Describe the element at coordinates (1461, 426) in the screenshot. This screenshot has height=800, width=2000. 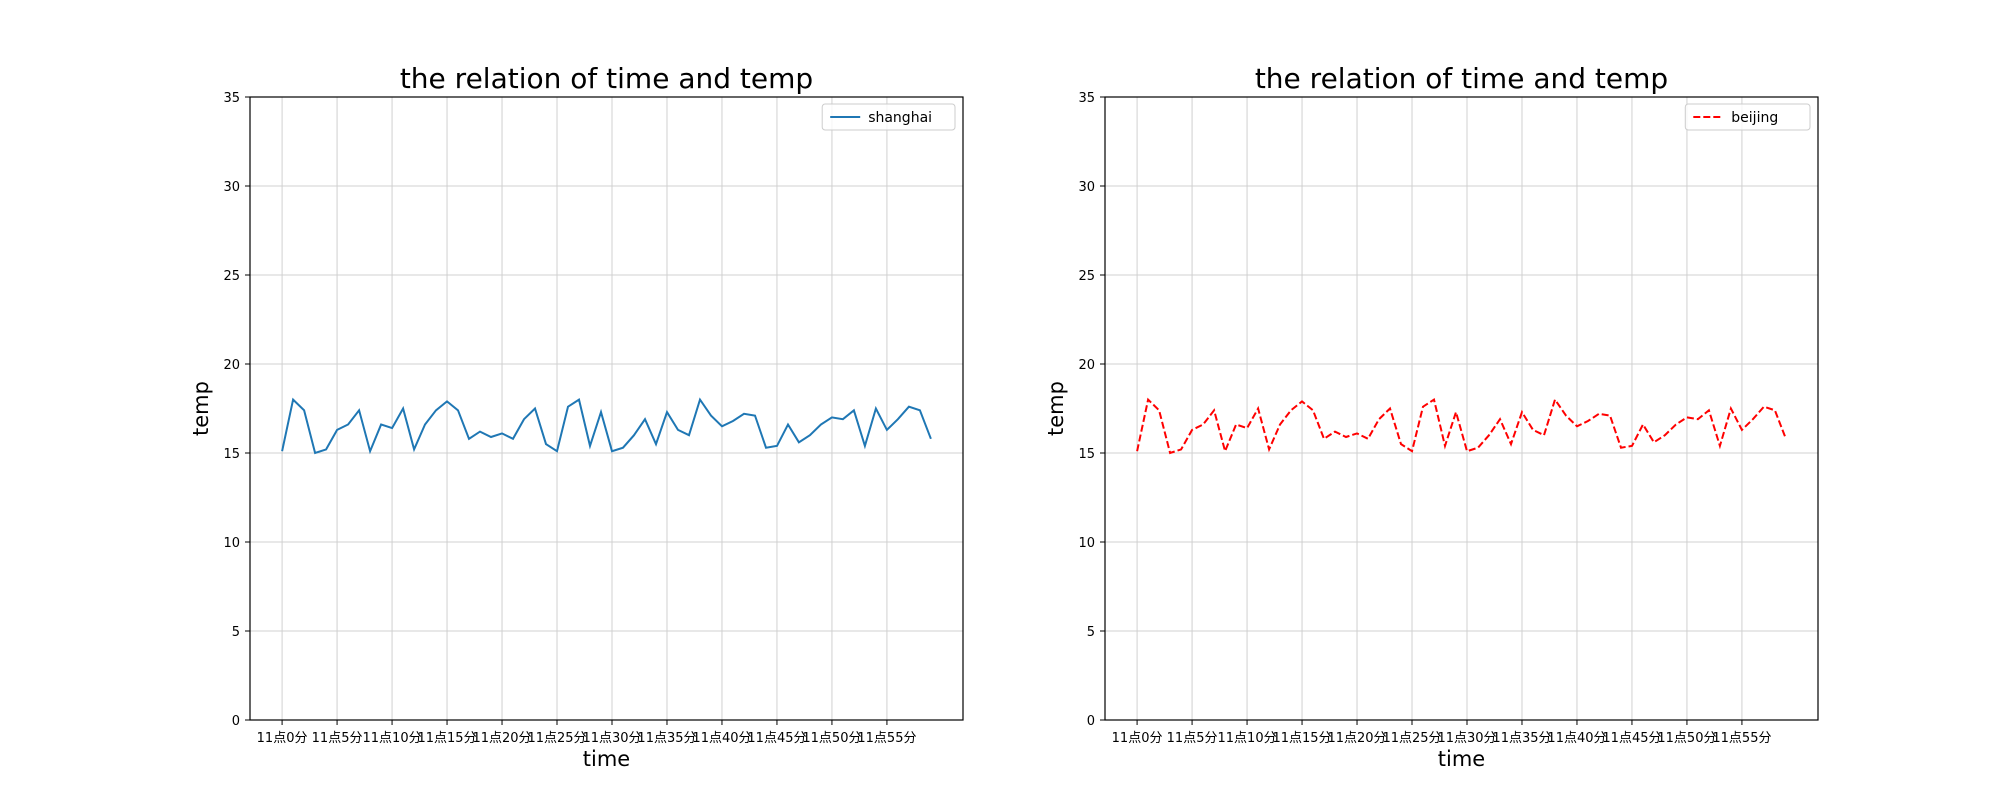
I see `series-line-beijing` at that location.